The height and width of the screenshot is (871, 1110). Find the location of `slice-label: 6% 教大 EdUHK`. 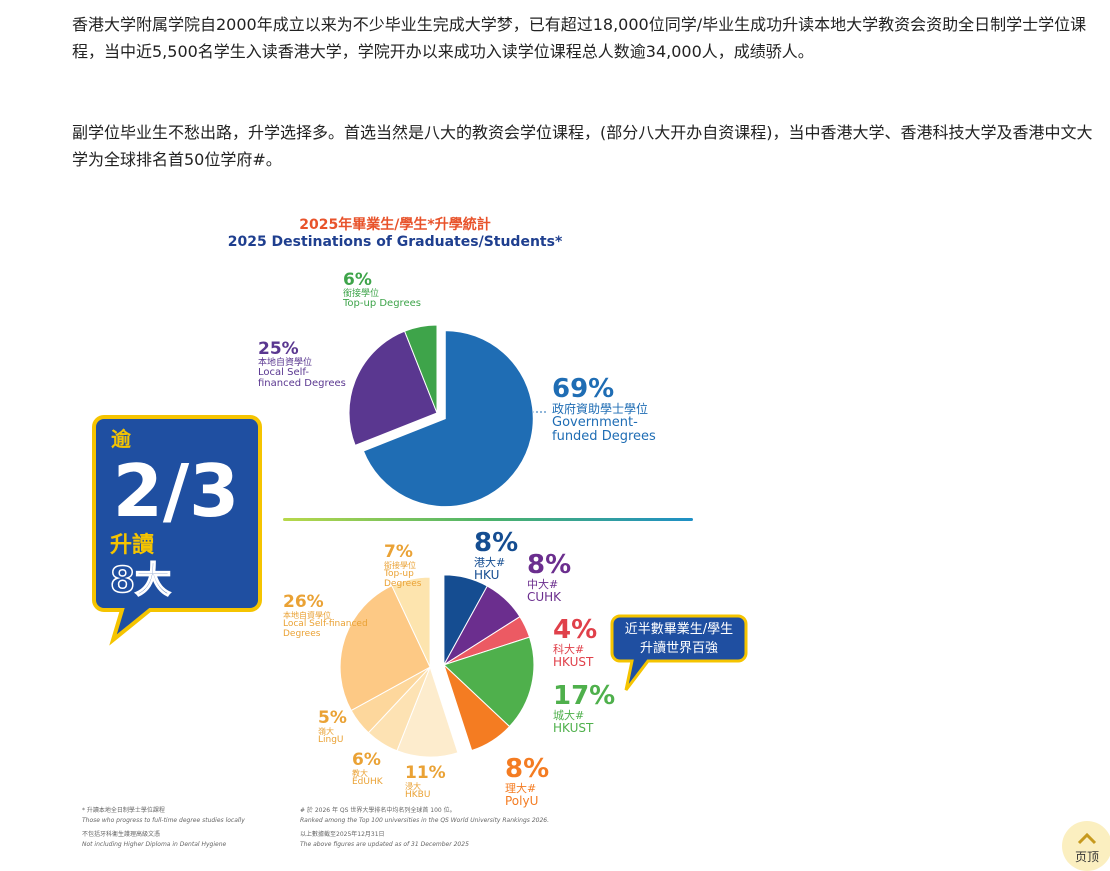

slice-label: 6% 教大 EdUHK is located at coordinates (377, 769).